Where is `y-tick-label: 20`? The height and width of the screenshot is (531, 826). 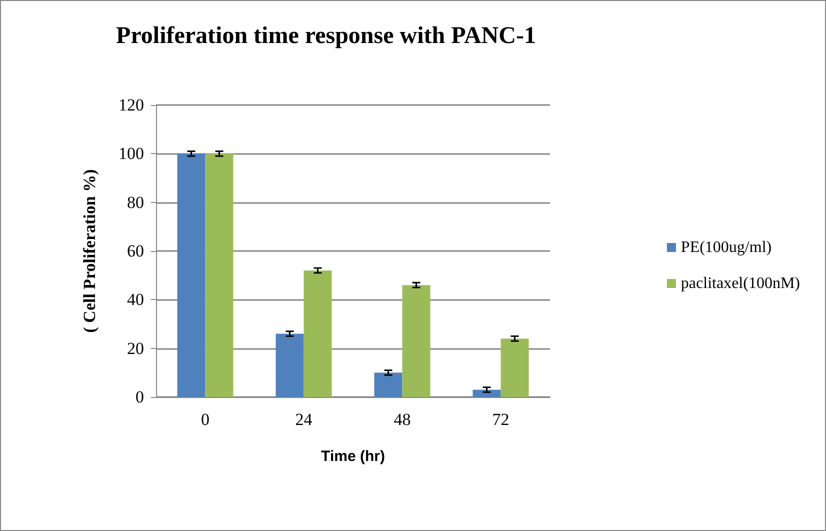 y-tick-label: 20 is located at coordinates (135, 348).